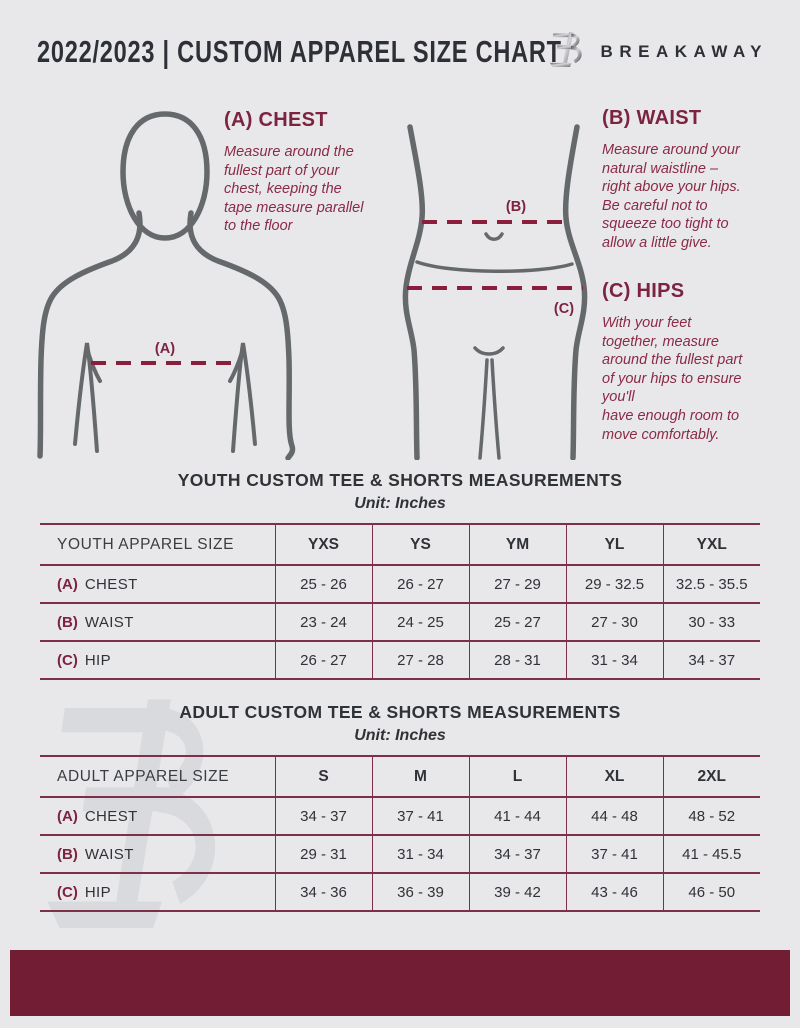 Image resolution: width=800 pixels, height=1028 pixels. What do you see at coordinates (652, 118) in the screenshot?
I see `waist-guide-heading: (B) WAIST` at bounding box center [652, 118].